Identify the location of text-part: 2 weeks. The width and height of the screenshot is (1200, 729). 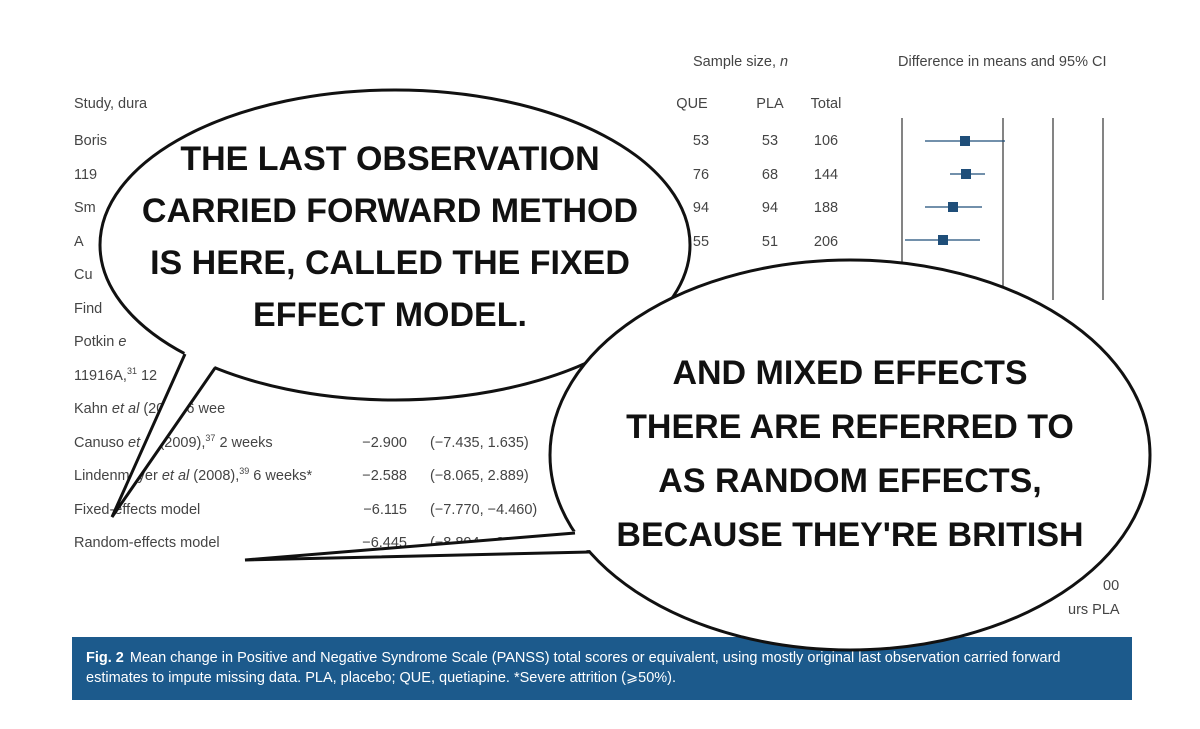
(244, 442).